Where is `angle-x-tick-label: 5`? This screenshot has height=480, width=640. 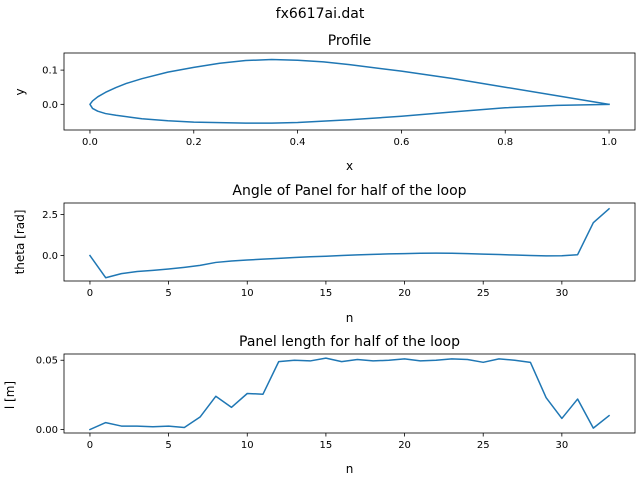 angle-x-tick-label: 5 is located at coordinates (168, 293).